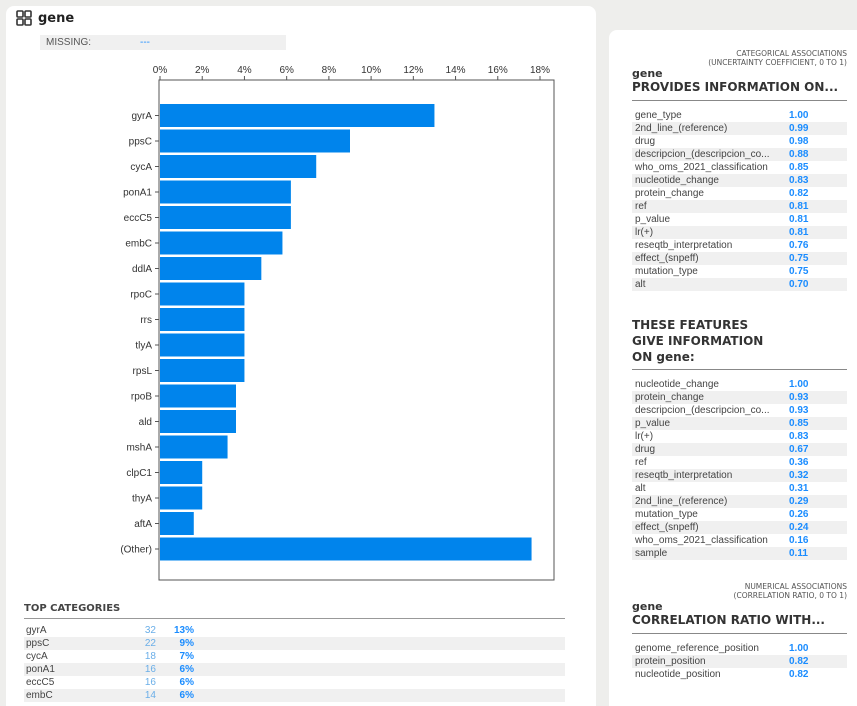 Image resolution: width=857 pixels, height=706 pixels. I want to click on association-name: nucleotide_position, so click(678, 674).